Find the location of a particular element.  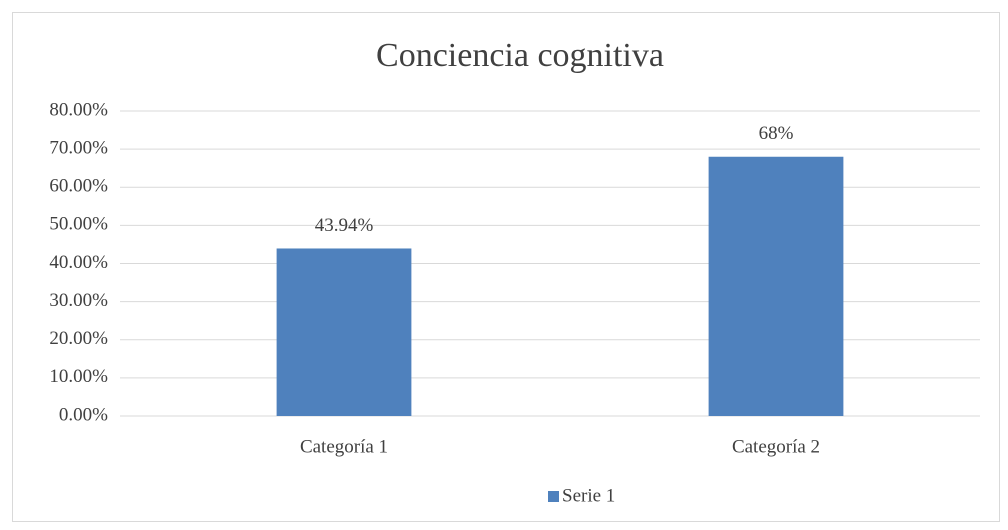

y-tick-label: 70.00% is located at coordinates (78, 147).